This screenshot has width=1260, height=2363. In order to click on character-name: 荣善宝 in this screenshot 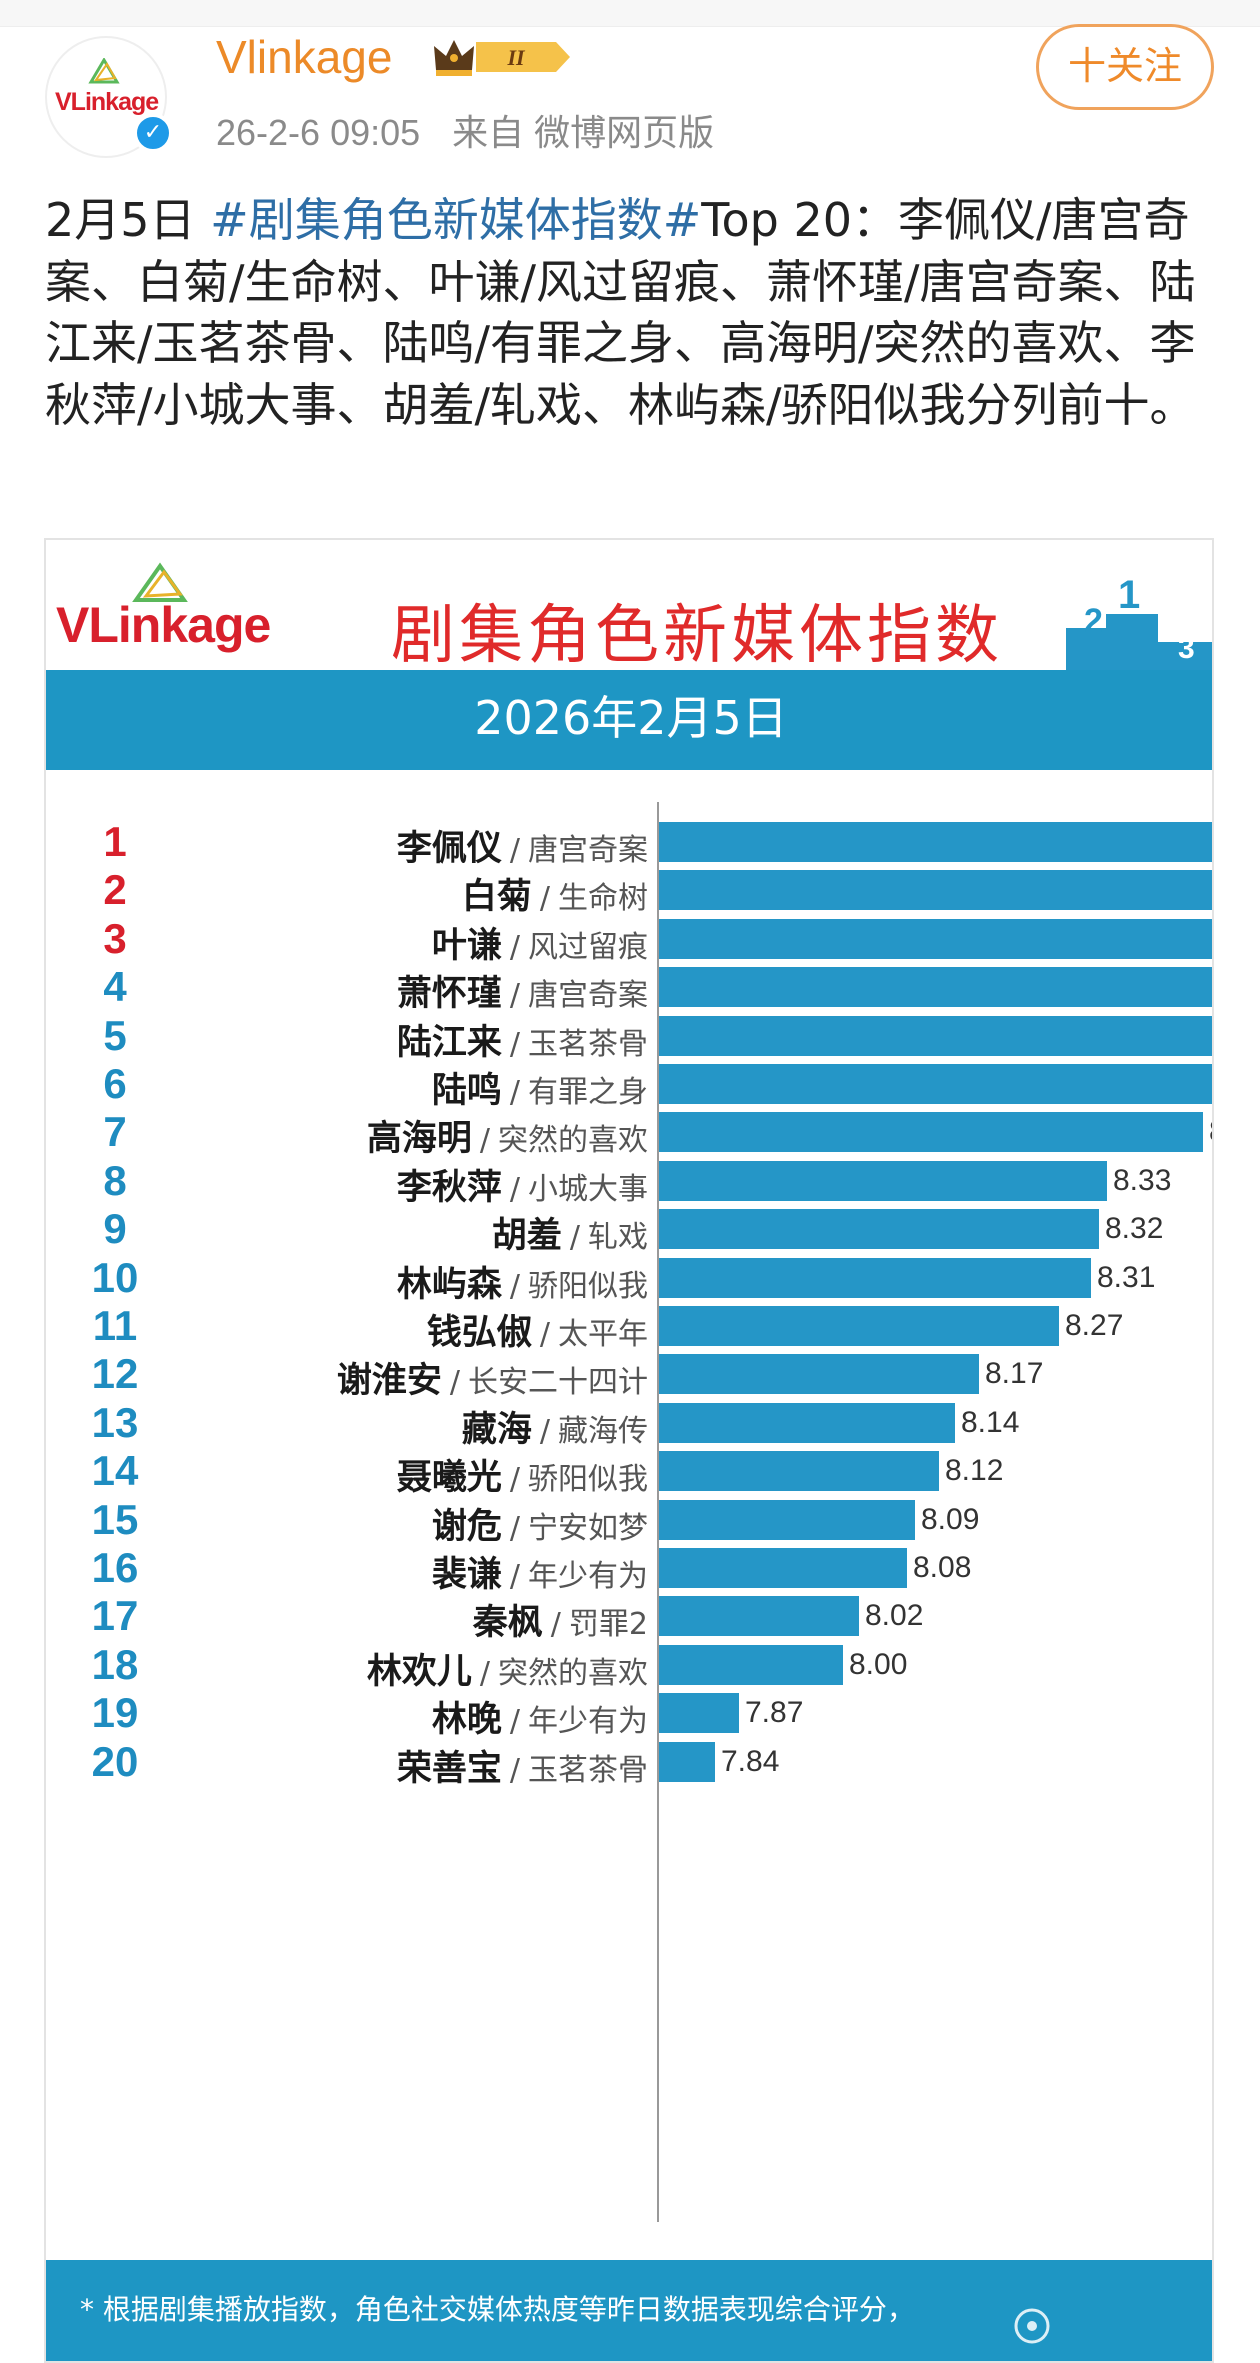, I will do `click(449, 1768)`.